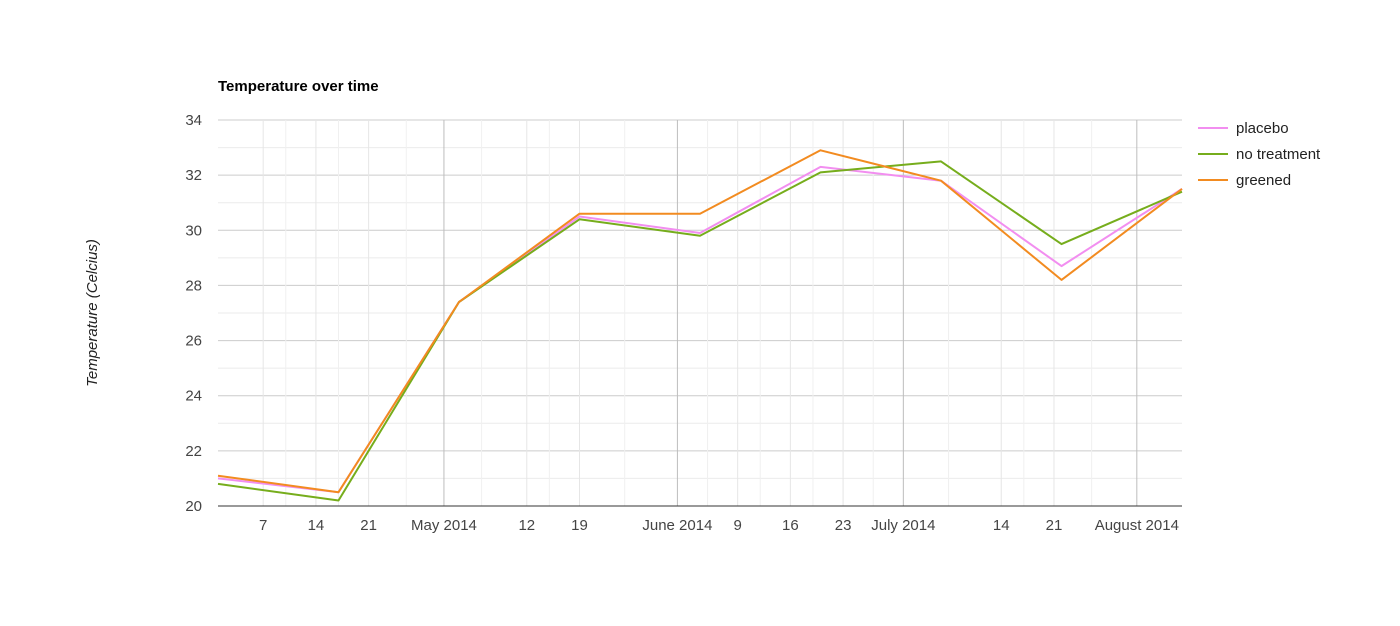  Describe the element at coordinates (579, 525) in the screenshot. I see `x-tick-label: 19` at that location.